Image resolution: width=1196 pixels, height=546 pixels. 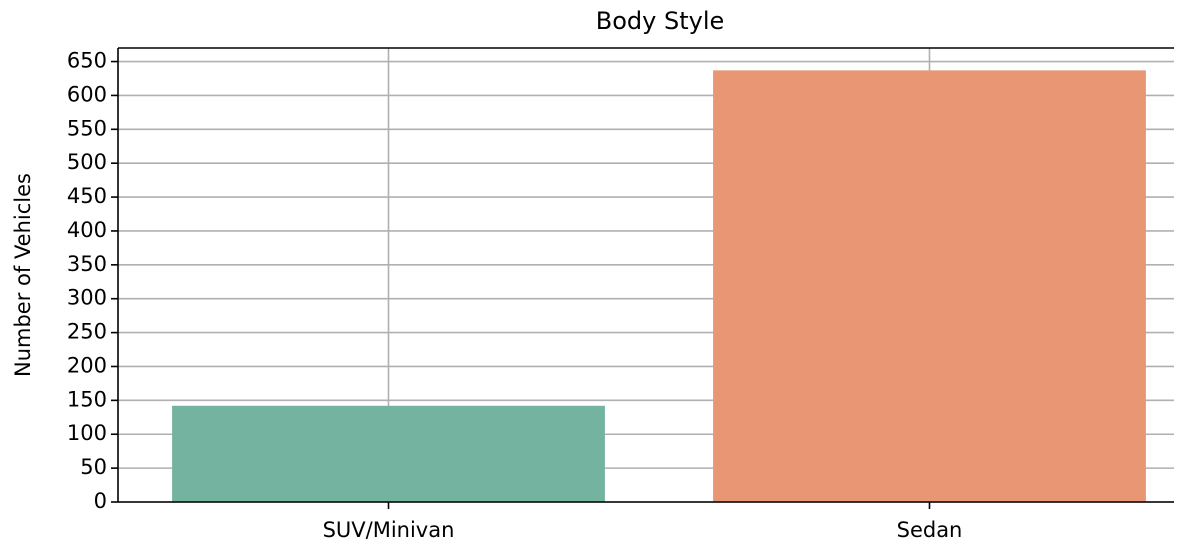 I want to click on chart-title: Body Style, so click(x=660, y=21).